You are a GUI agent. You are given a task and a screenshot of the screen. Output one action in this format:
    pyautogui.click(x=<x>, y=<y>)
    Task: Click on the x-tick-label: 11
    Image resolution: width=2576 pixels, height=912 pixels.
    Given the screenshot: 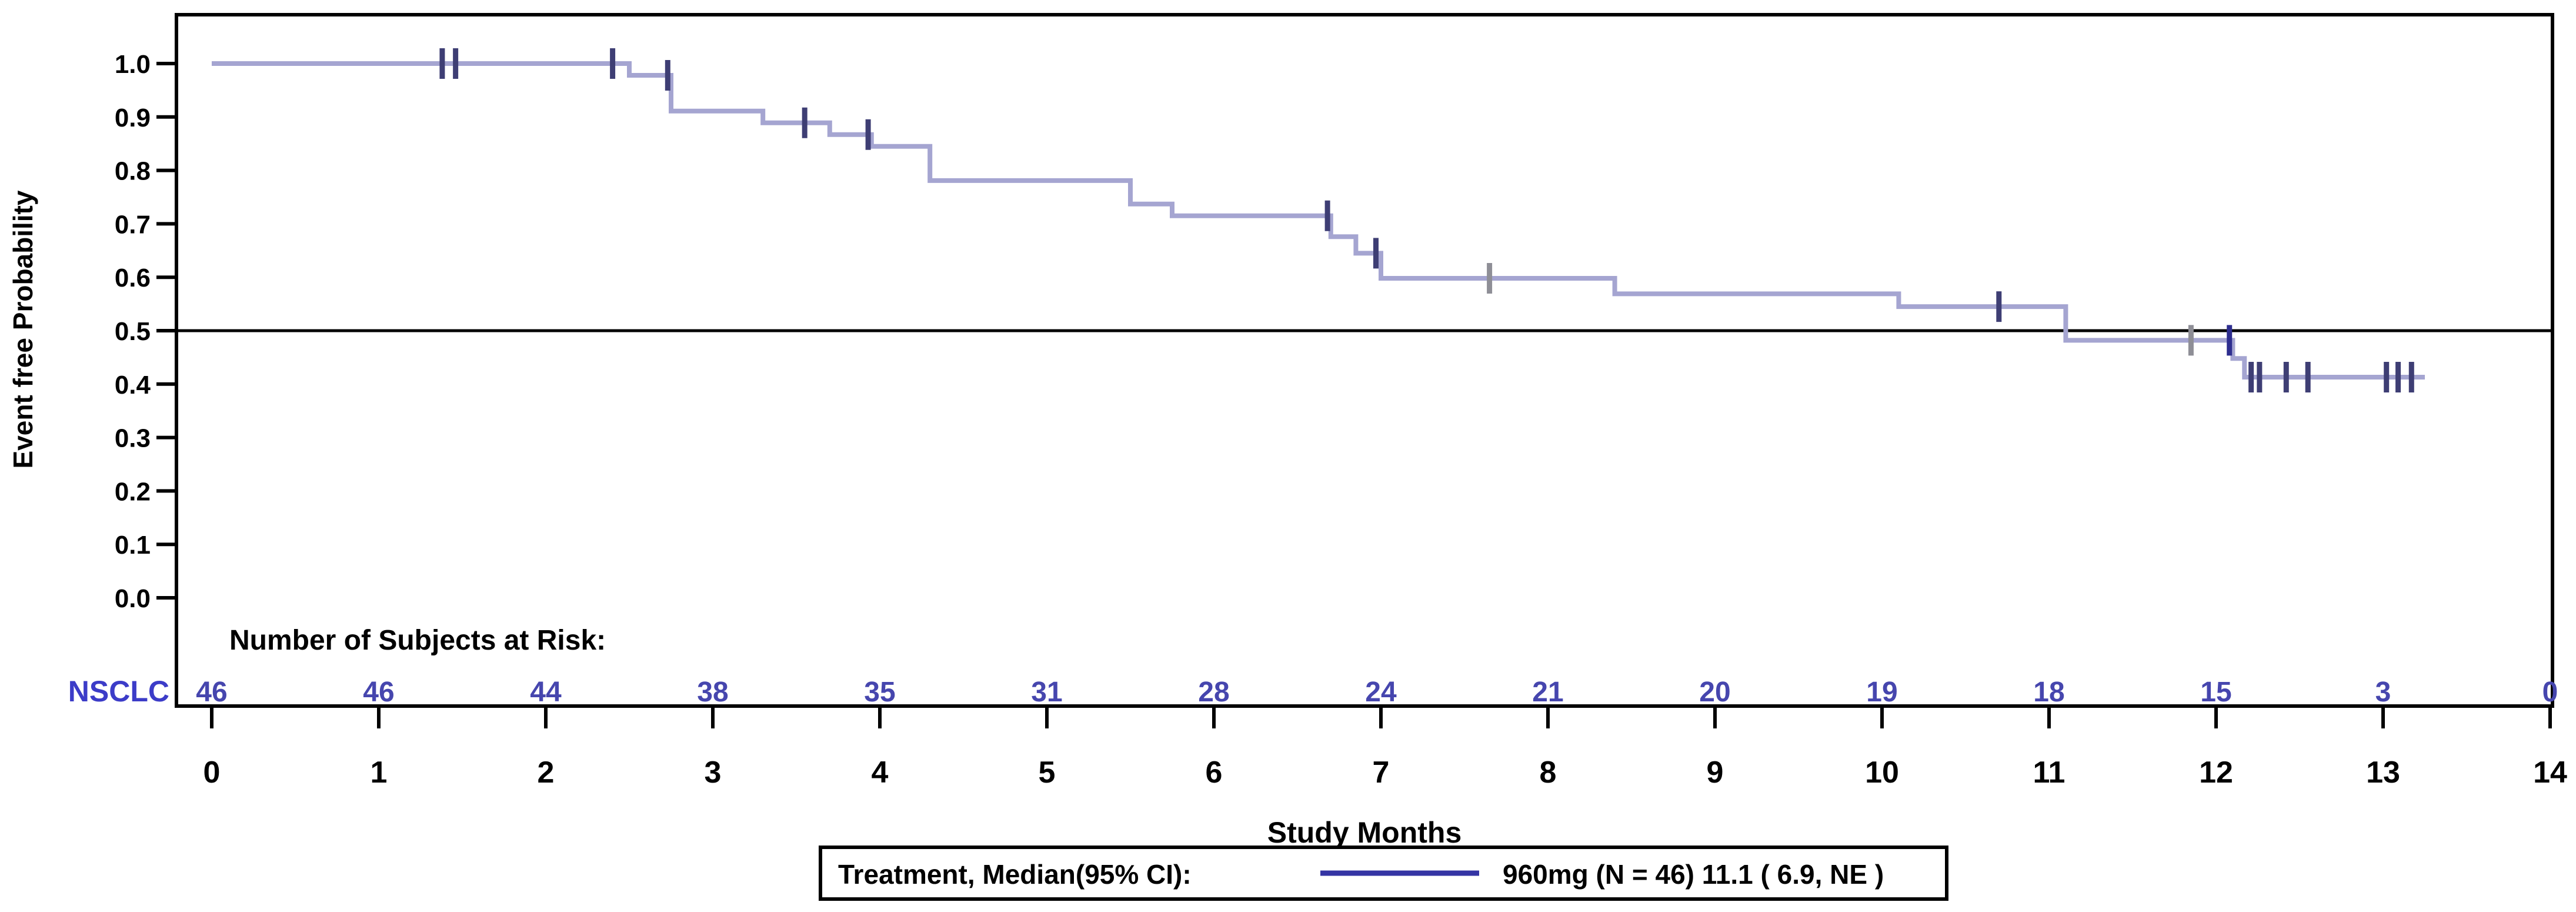 What is the action you would take?
    pyautogui.click(x=2049, y=772)
    